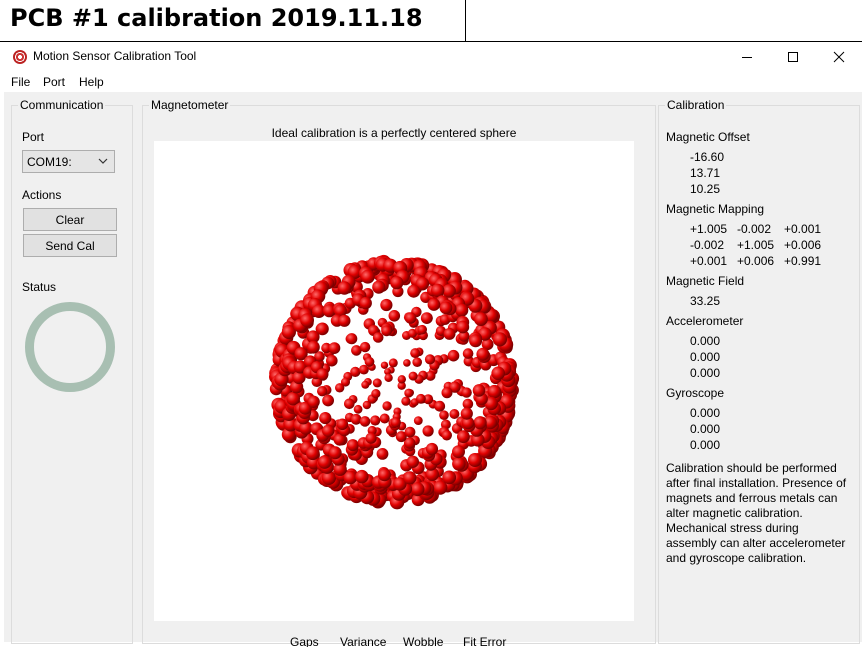 The image size is (862, 647). Describe the element at coordinates (705, 281) in the screenshot. I see `magnetic-field-label: Magnetic Field` at that location.